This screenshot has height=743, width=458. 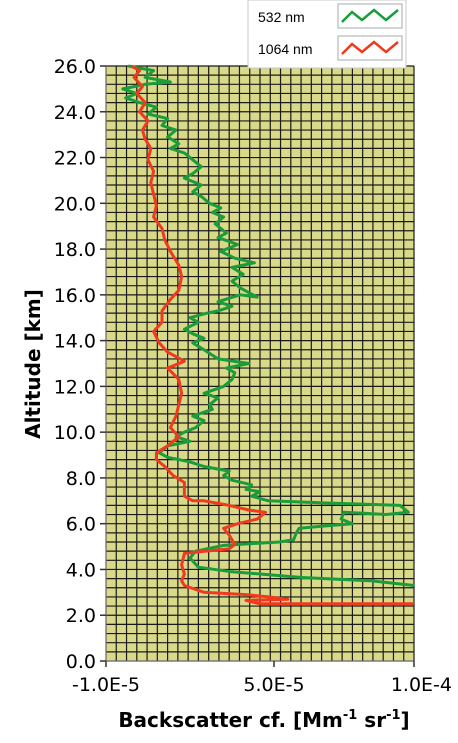 What do you see at coordinates (81, 570) in the screenshot?
I see `y-tick-label: 4.0` at bounding box center [81, 570].